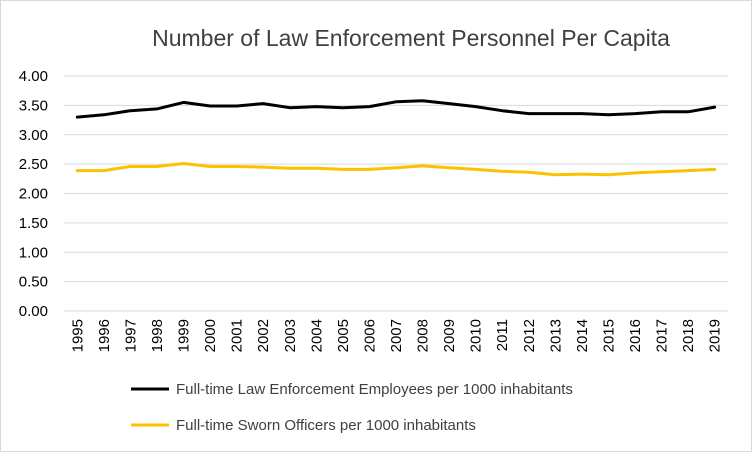 Image resolution: width=752 pixels, height=452 pixels. I want to click on y-tick-label: 2.00, so click(33, 194).